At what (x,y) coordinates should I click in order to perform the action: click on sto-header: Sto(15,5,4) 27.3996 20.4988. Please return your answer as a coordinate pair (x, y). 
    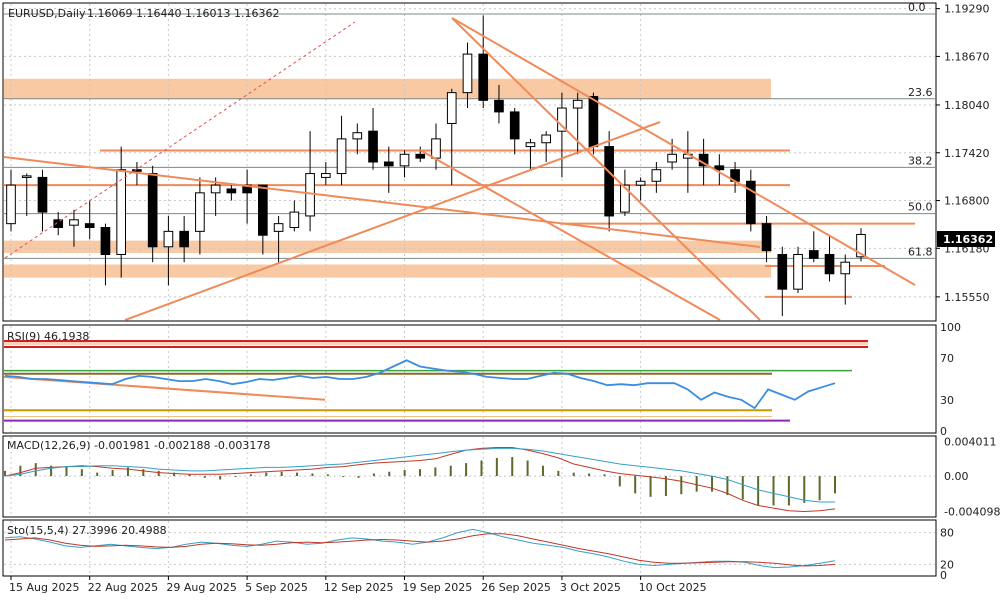
    Looking at the image, I should click on (87, 530).